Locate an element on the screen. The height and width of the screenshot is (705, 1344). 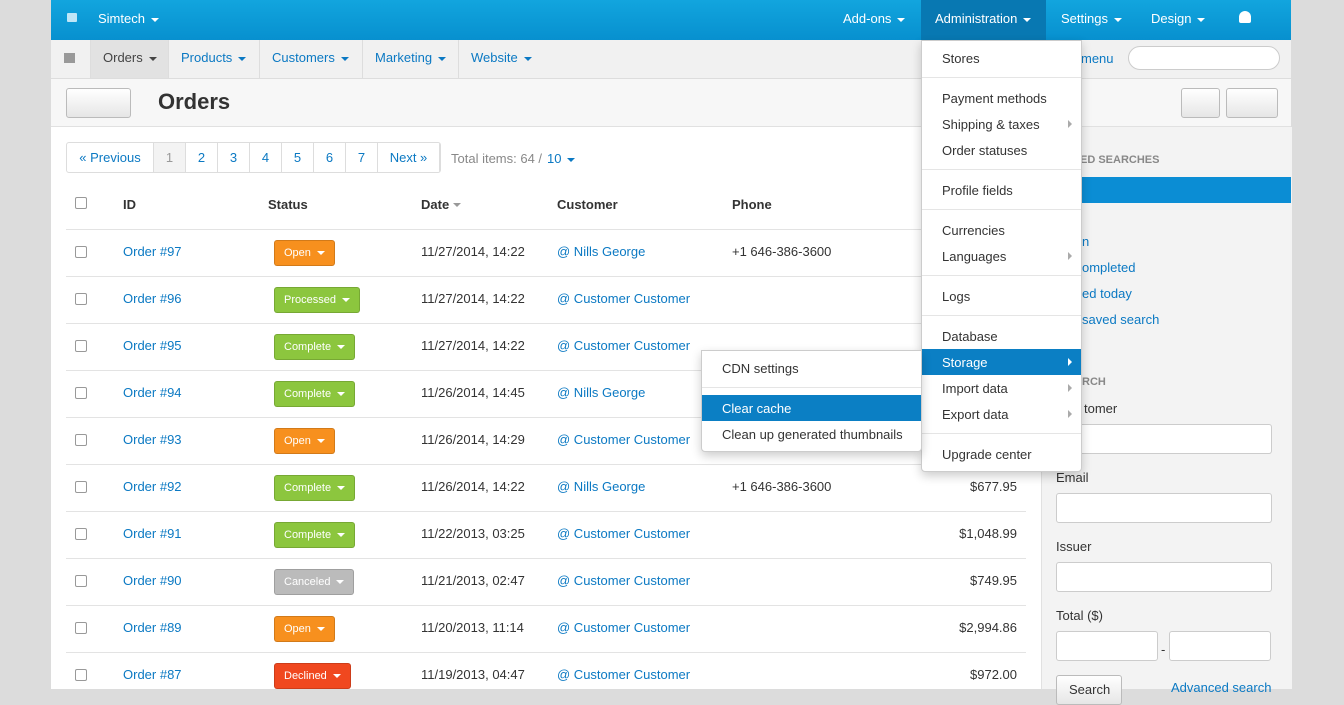
menu-item: Languages is located at coordinates (1001, 256).